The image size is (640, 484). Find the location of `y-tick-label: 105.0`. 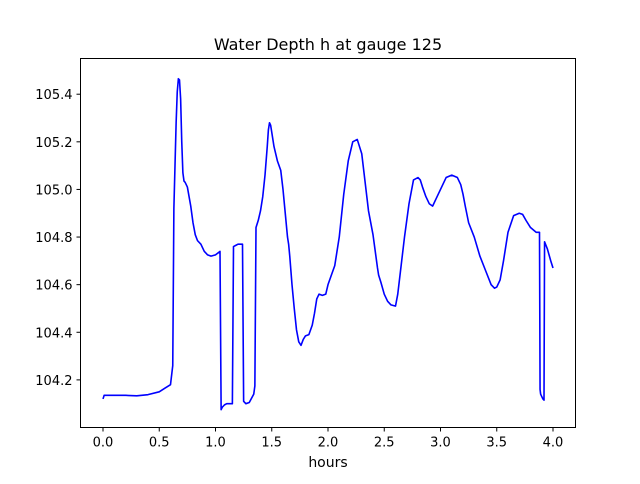

y-tick-label: 105.0 is located at coordinates (53, 190).